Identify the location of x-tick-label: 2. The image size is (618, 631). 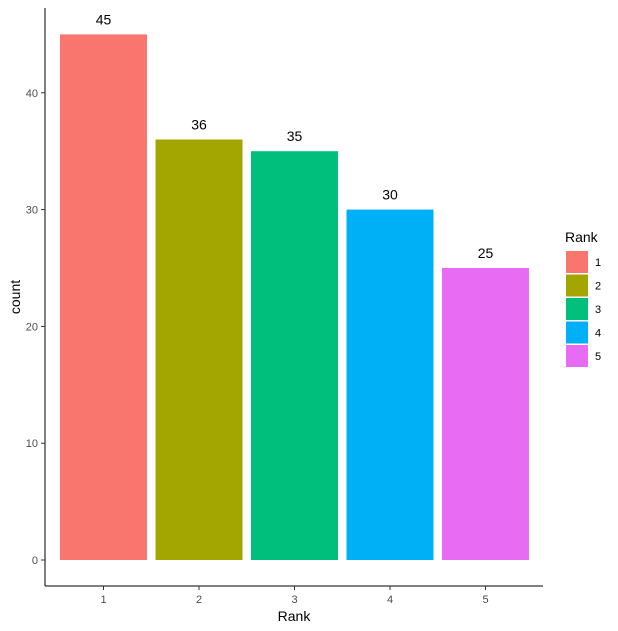
(199, 600).